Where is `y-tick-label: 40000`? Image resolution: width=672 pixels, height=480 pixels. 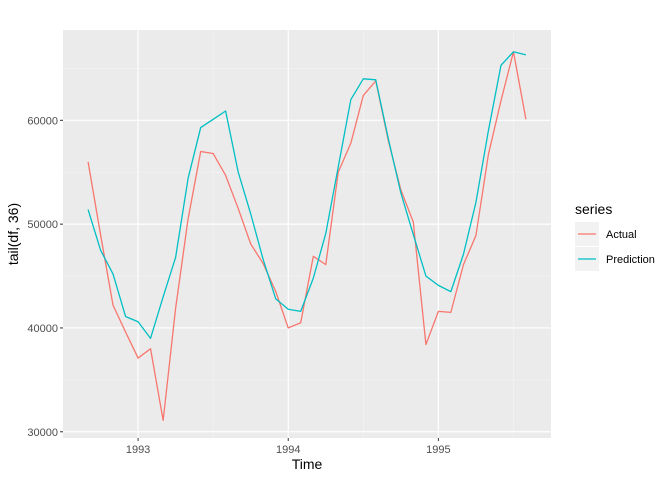 y-tick-label: 40000 is located at coordinates (42, 329).